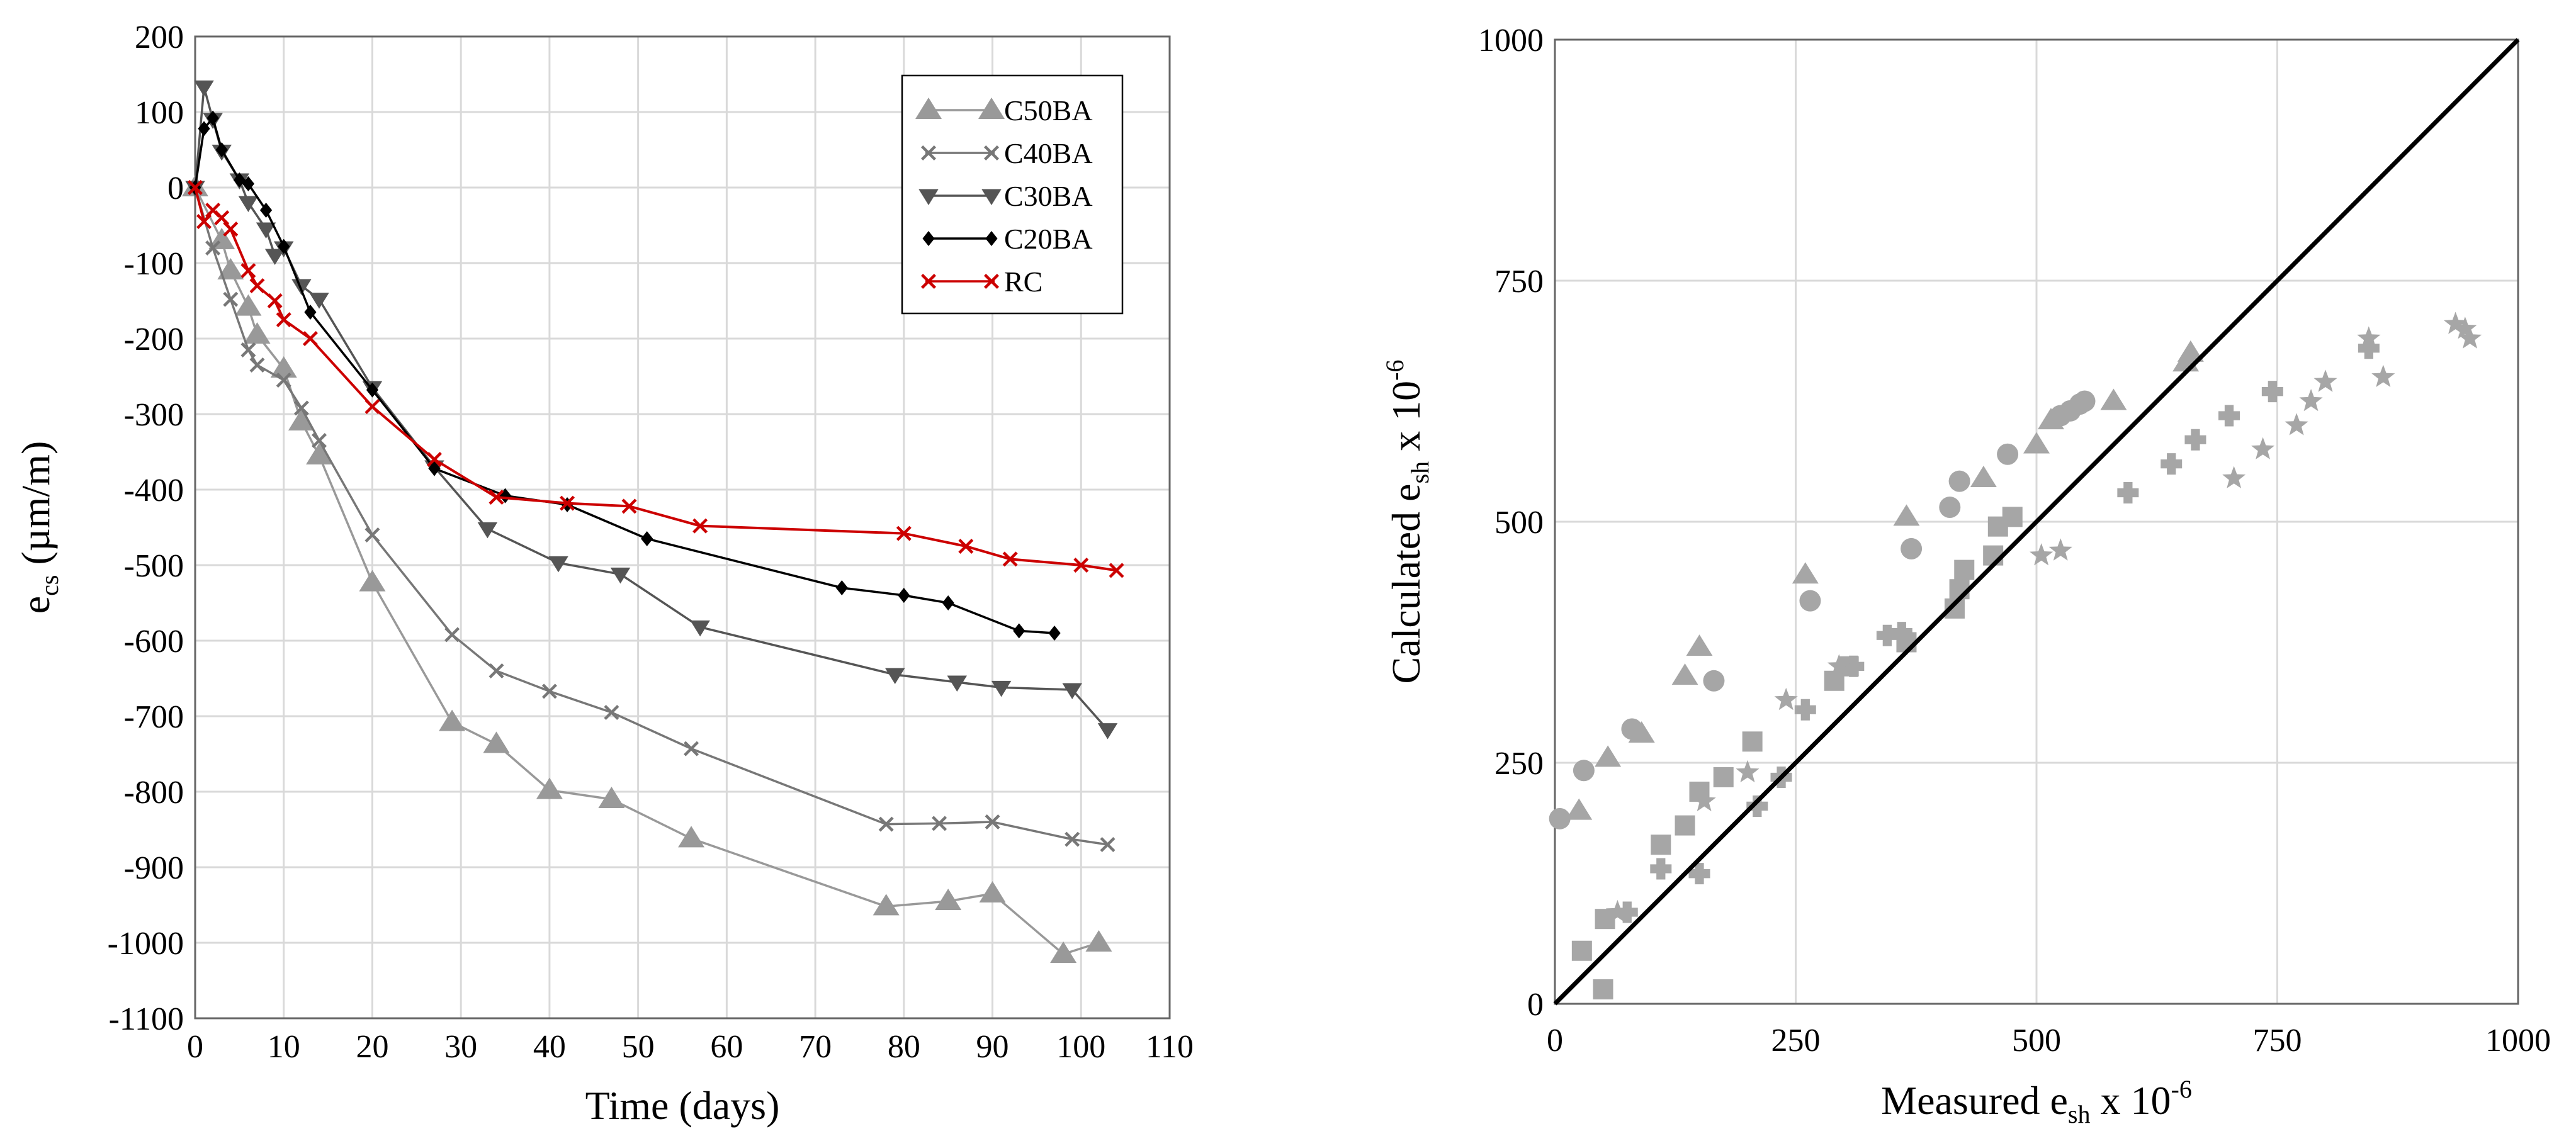 This screenshot has height=1141, width=2576. I want to click on right-x-axis-label-sub: sh, so click(2079, 1114).